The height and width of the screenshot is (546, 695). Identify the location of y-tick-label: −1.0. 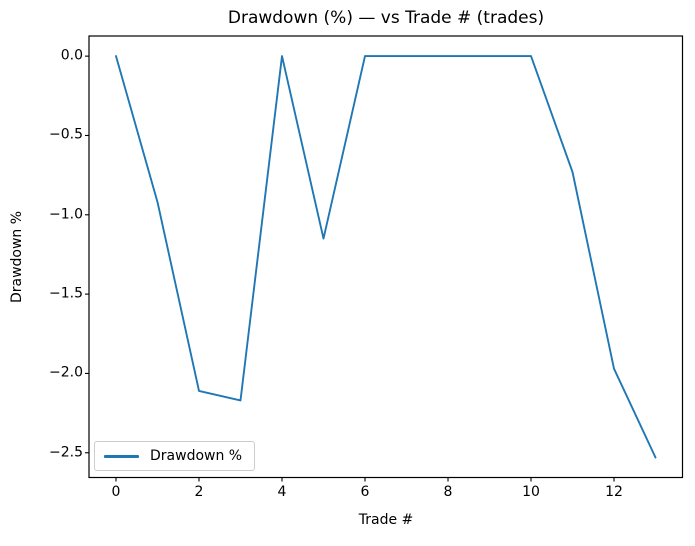
(66, 214).